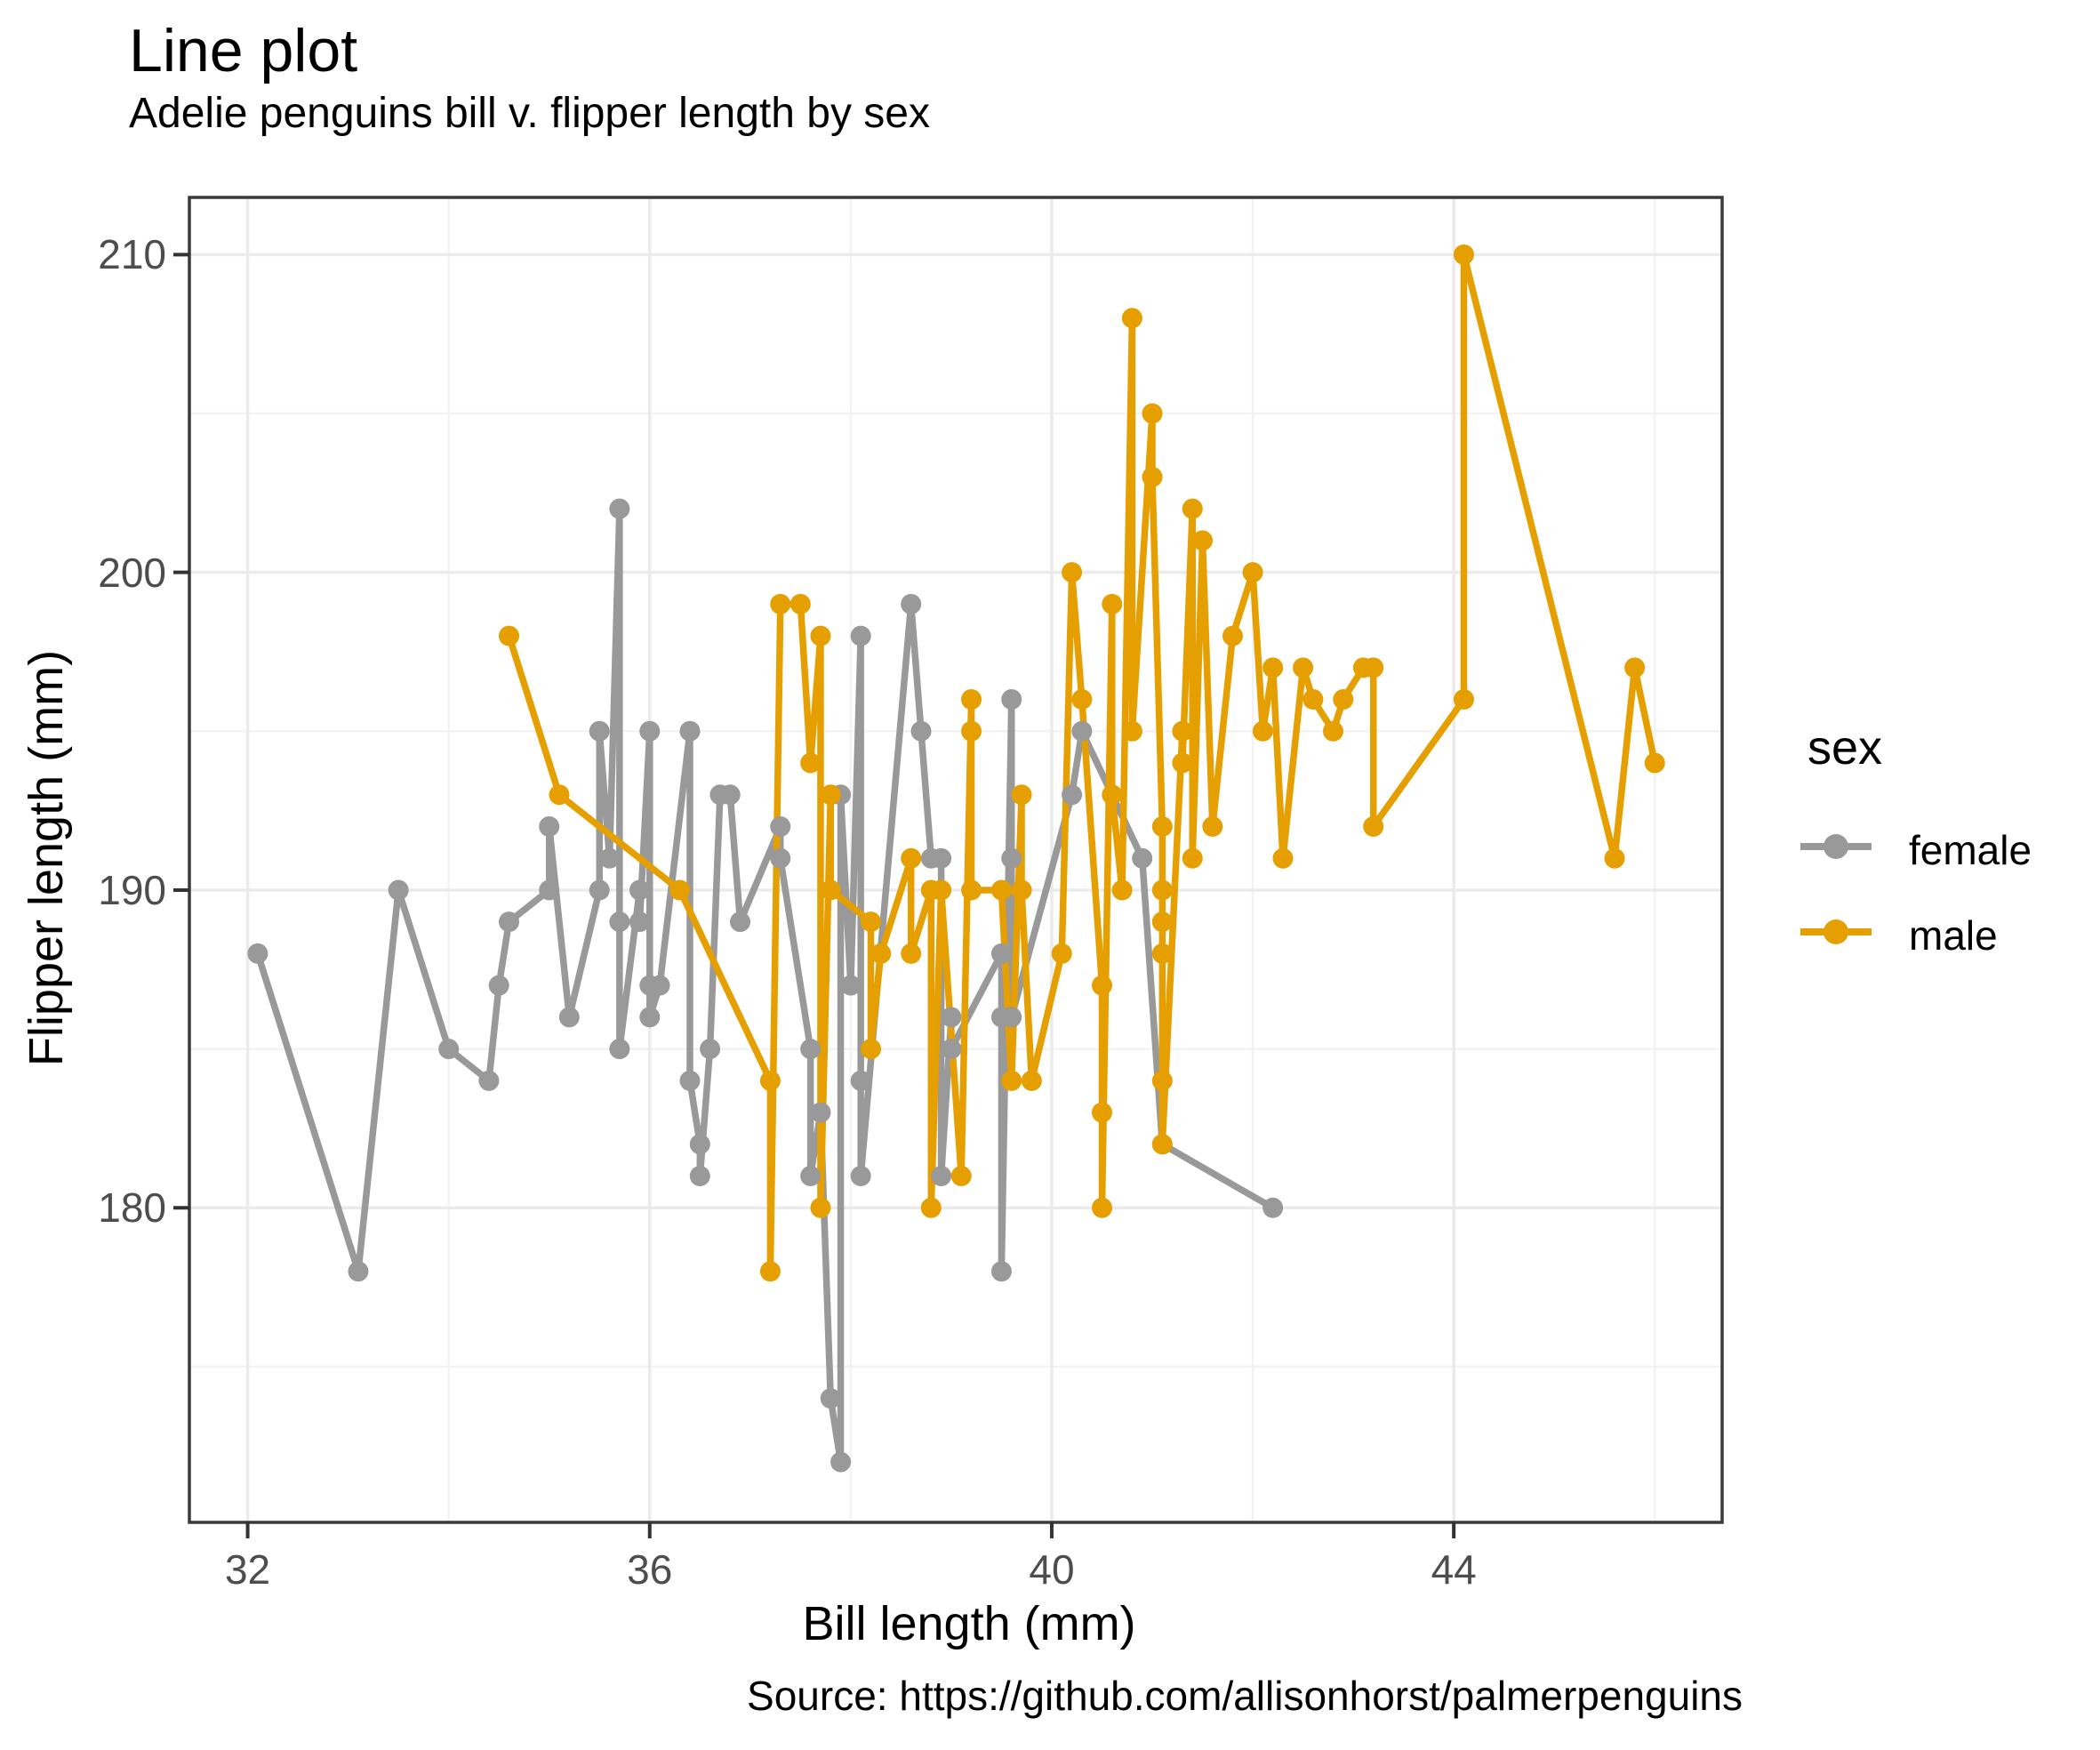  I want to click on legend-label-female: female, so click(1971, 850).